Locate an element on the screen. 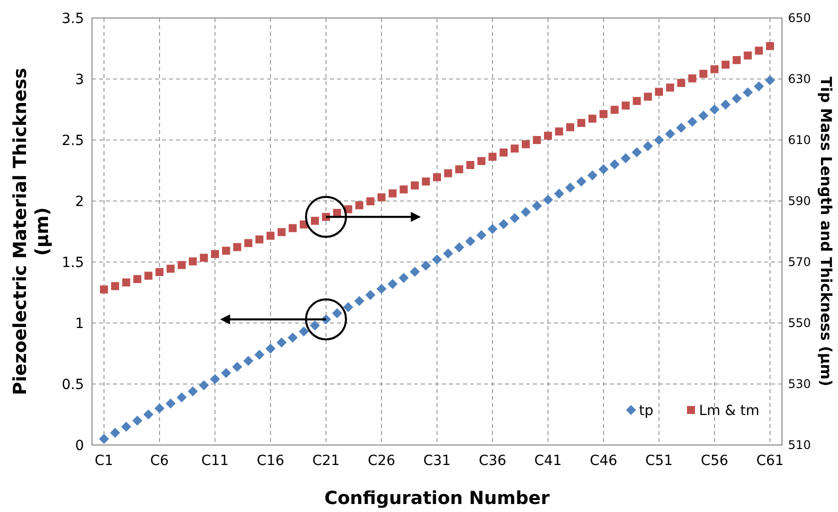  y2-tick-label: 530 is located at coordinates (799, 384).